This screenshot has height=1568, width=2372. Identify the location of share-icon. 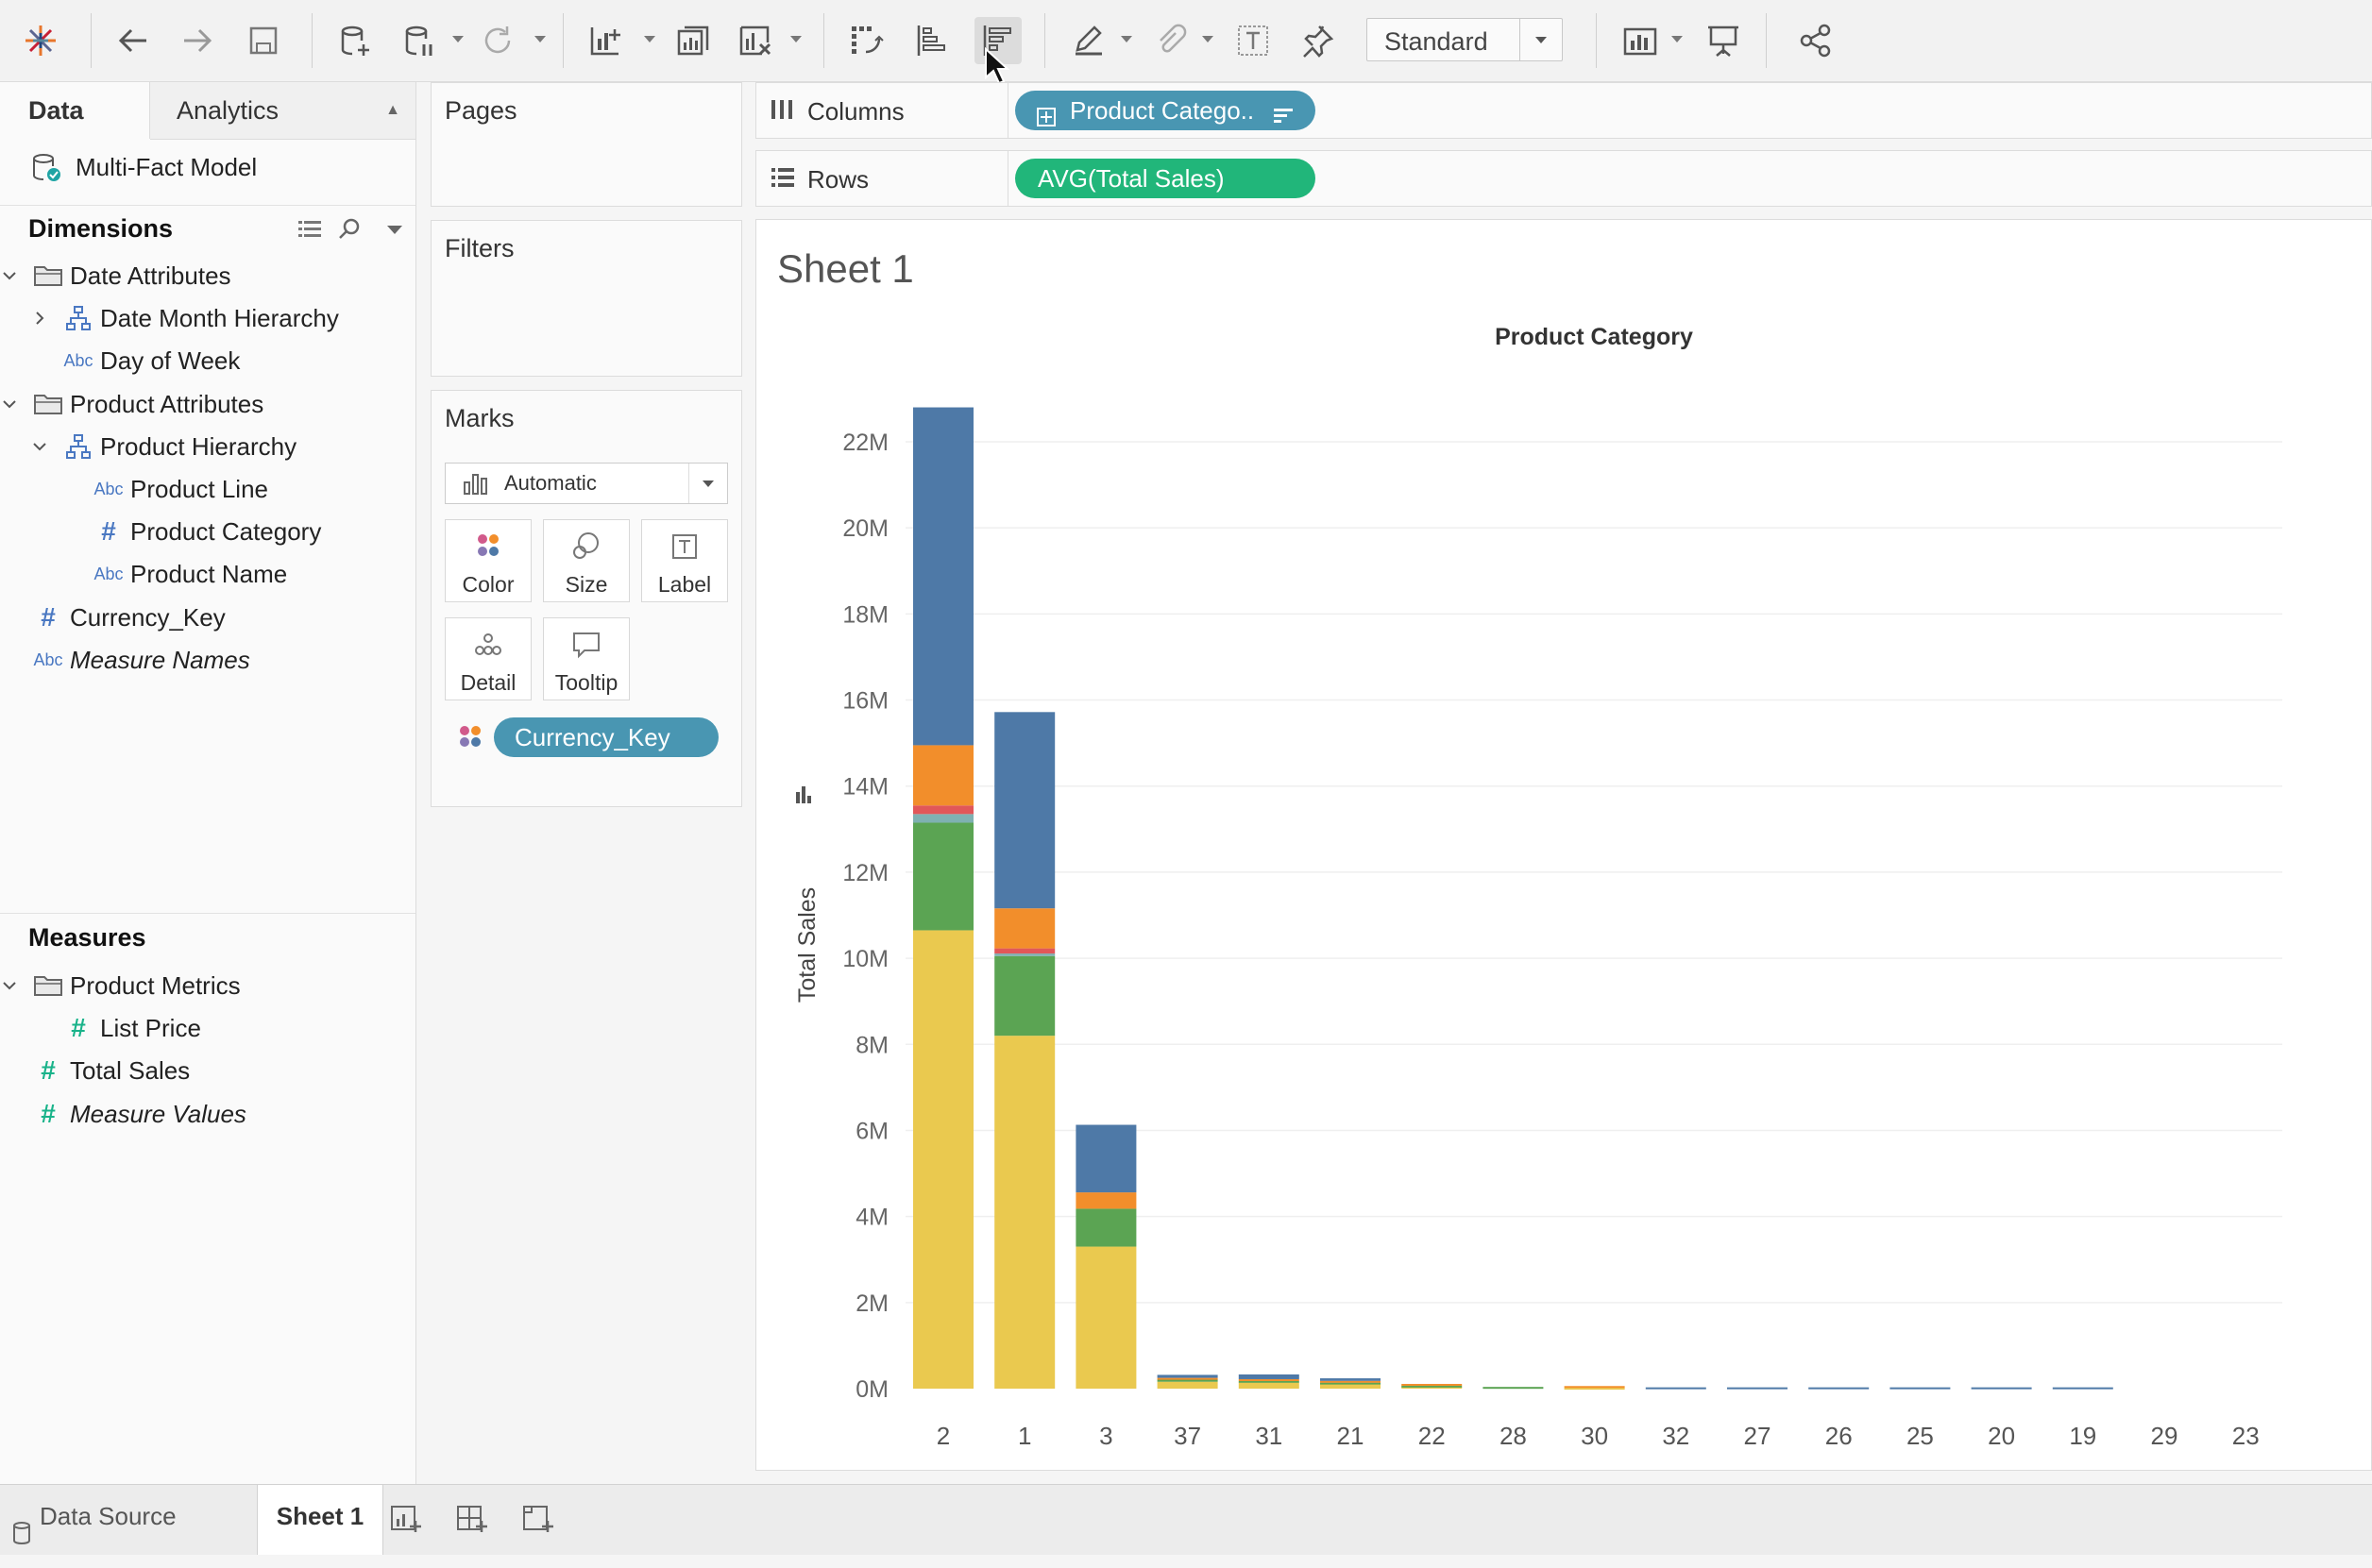
(1815, 41).